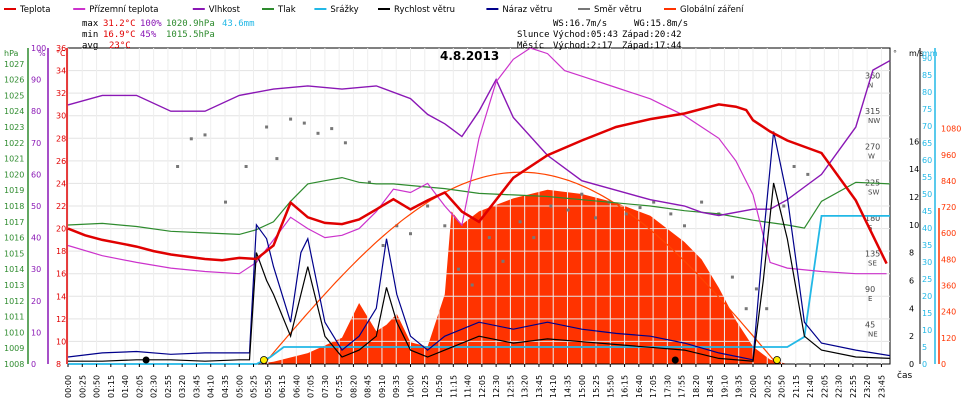  I want to click on axis-dir-sub: SE, so click(872, 263).